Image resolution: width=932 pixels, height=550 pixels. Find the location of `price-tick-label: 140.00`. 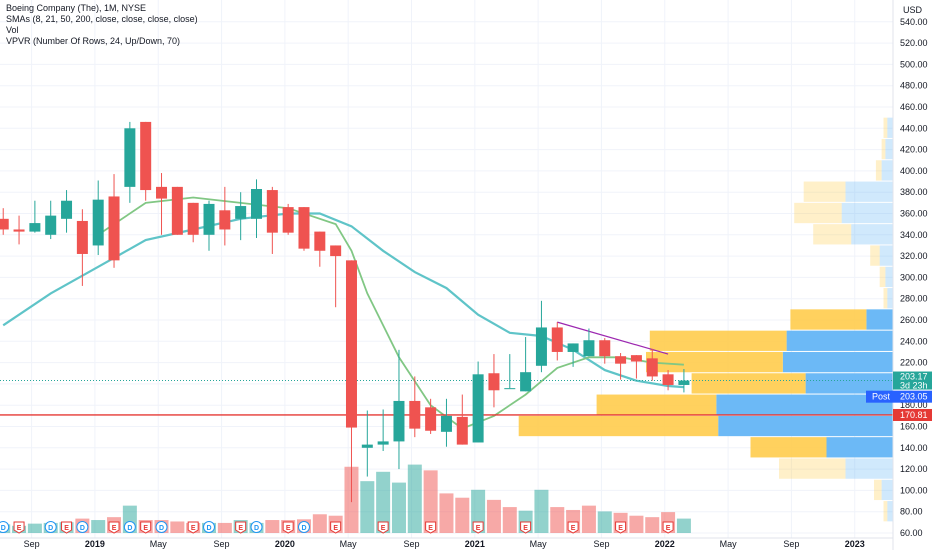

price-tick-label: 140.00 is located at coordinates (914, 448).